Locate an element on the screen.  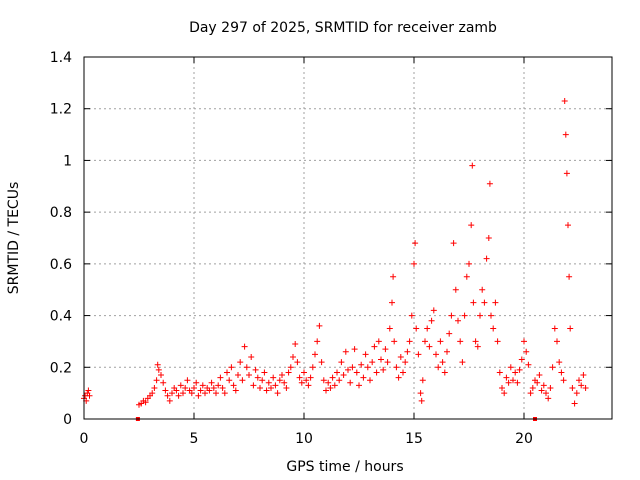
y-tick-label: 0 is located at coordinates (67, 420).